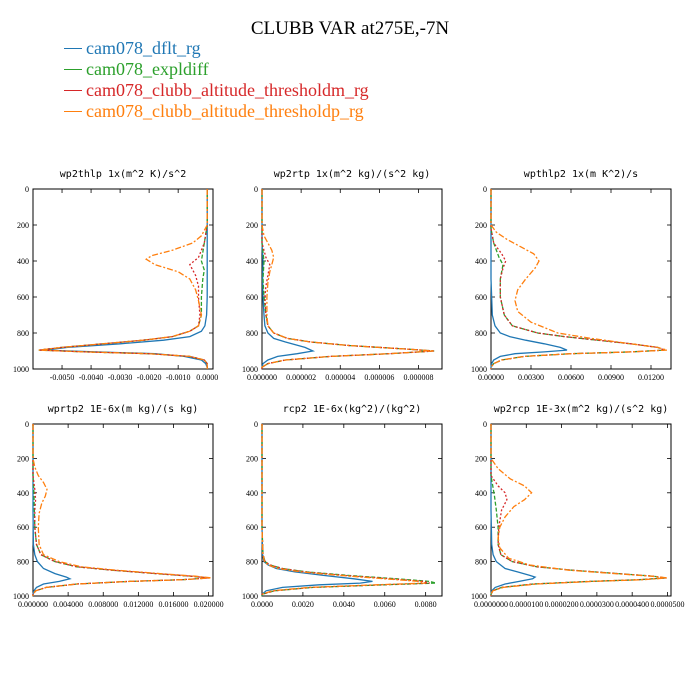 This screenshot has width=700, height=700. I want to click on x-tick-label: 0.0000200, so click(562, 604).